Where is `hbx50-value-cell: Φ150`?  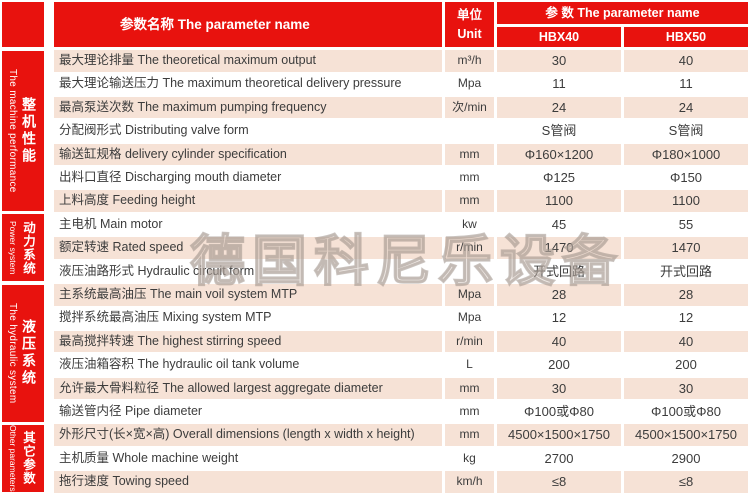 hbx50-value-cell: Φ150 is located at coordinates (686, 177).